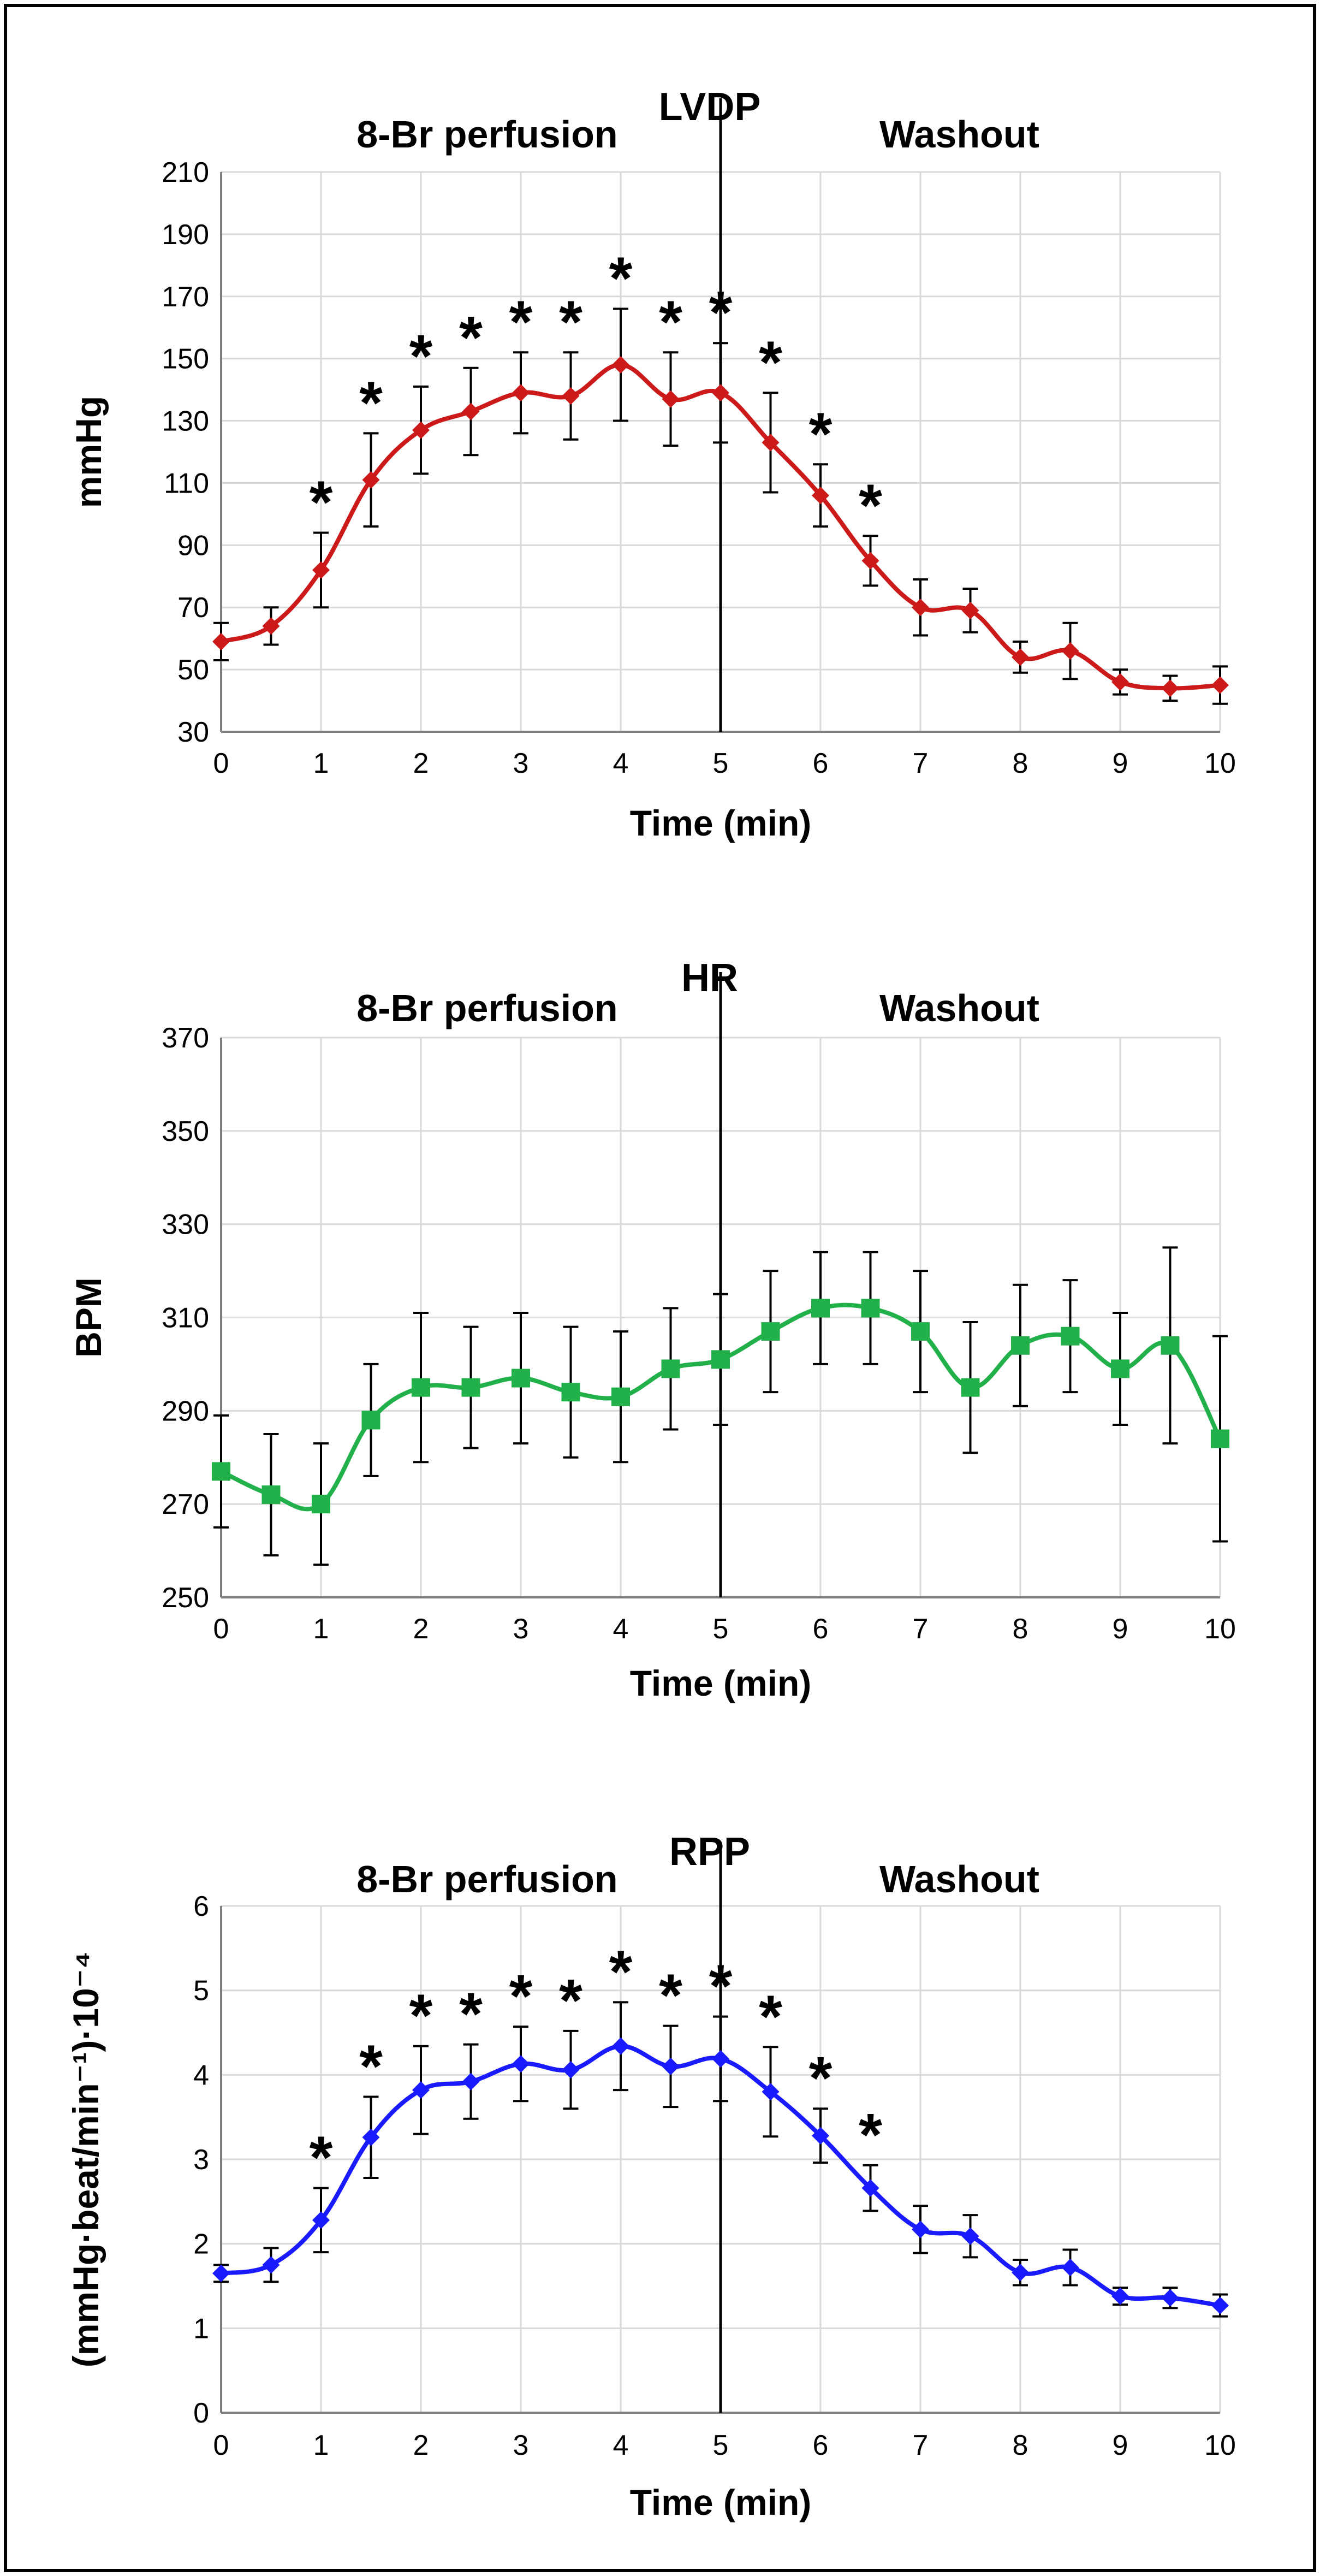 The height and width of the screenshot is (2576, 1320). I want to click on hr-x-axis-label: Time (min), so click(721, 1683).